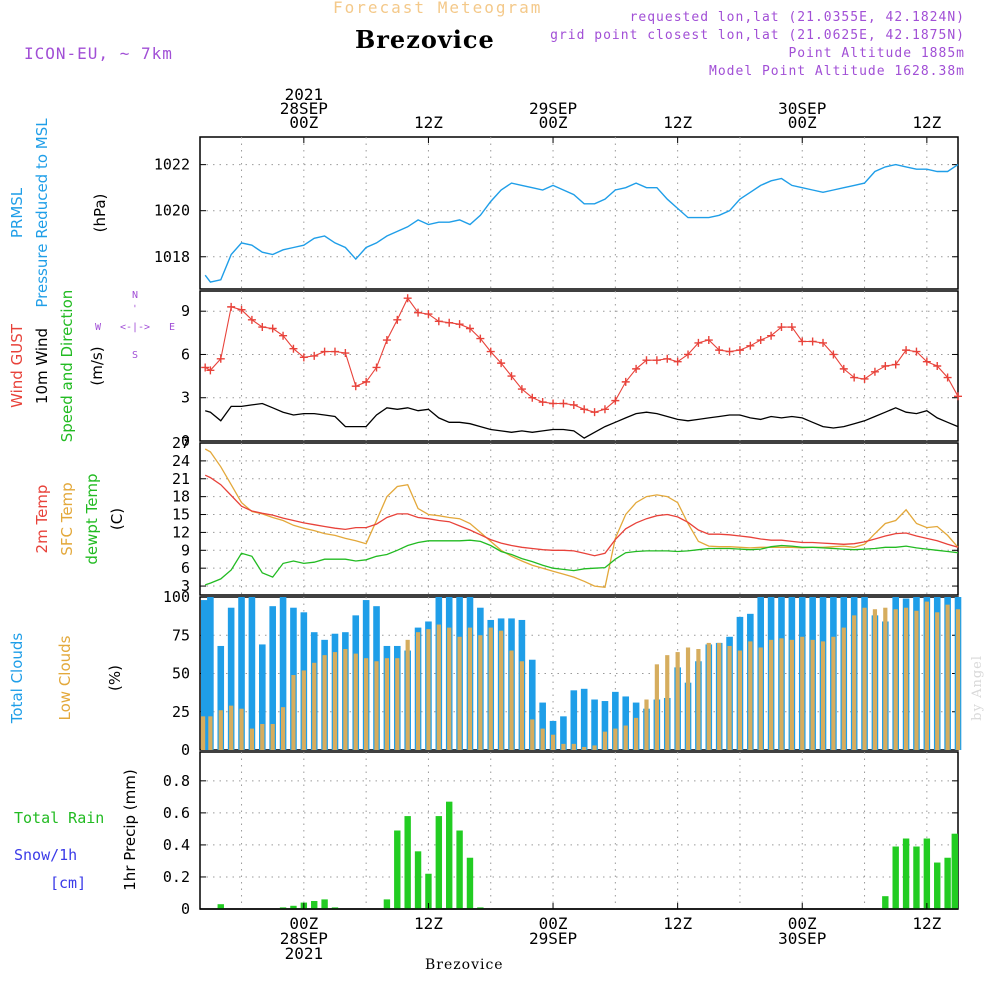 This screenshot has width=1000, height=1000. I want to click on bottom-axis-label: 00Z, so click(802, 923).